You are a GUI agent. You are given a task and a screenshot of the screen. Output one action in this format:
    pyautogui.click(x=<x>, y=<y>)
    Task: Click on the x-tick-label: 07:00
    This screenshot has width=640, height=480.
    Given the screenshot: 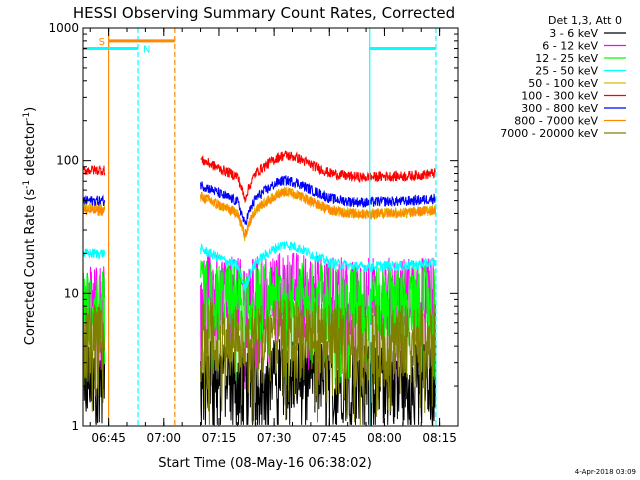 What is the action you would take?
    pyautogui.click(x=163, y=438)
    